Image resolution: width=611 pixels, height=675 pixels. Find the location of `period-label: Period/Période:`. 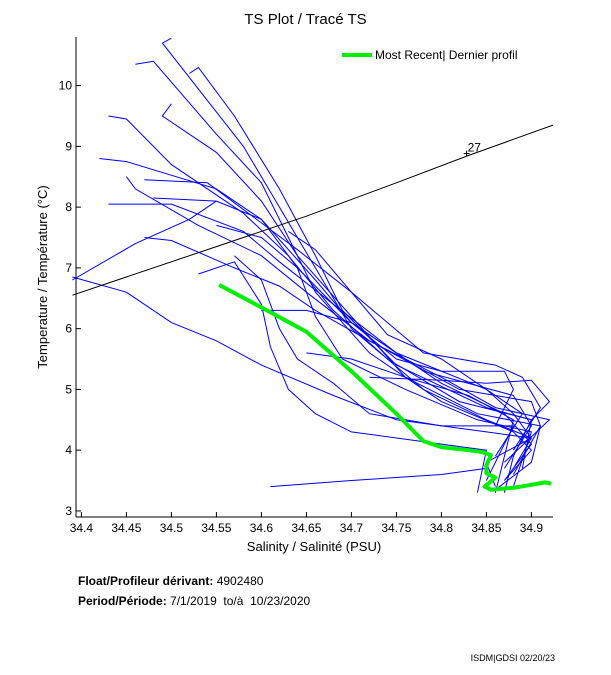

period-label: Period/Période: is located at coordinates (122, 601).